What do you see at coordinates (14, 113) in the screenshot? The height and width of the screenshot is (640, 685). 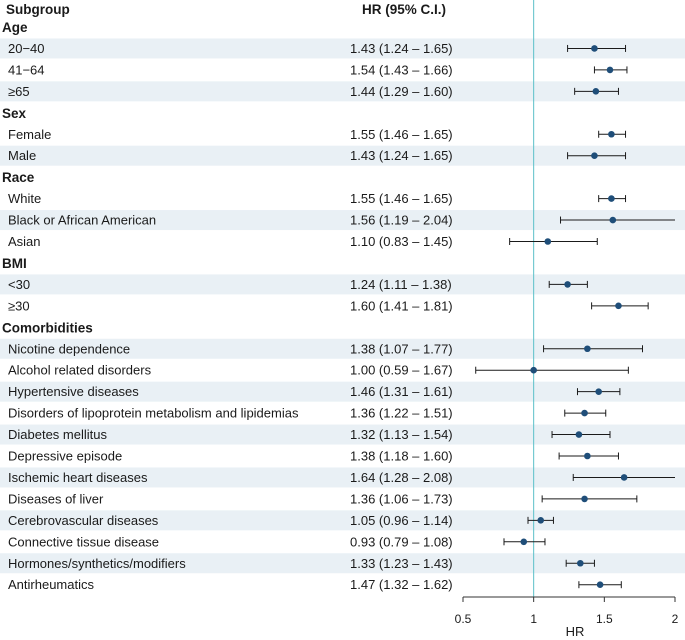 I see `group-label: Sex` at bounding box center [14, 113].